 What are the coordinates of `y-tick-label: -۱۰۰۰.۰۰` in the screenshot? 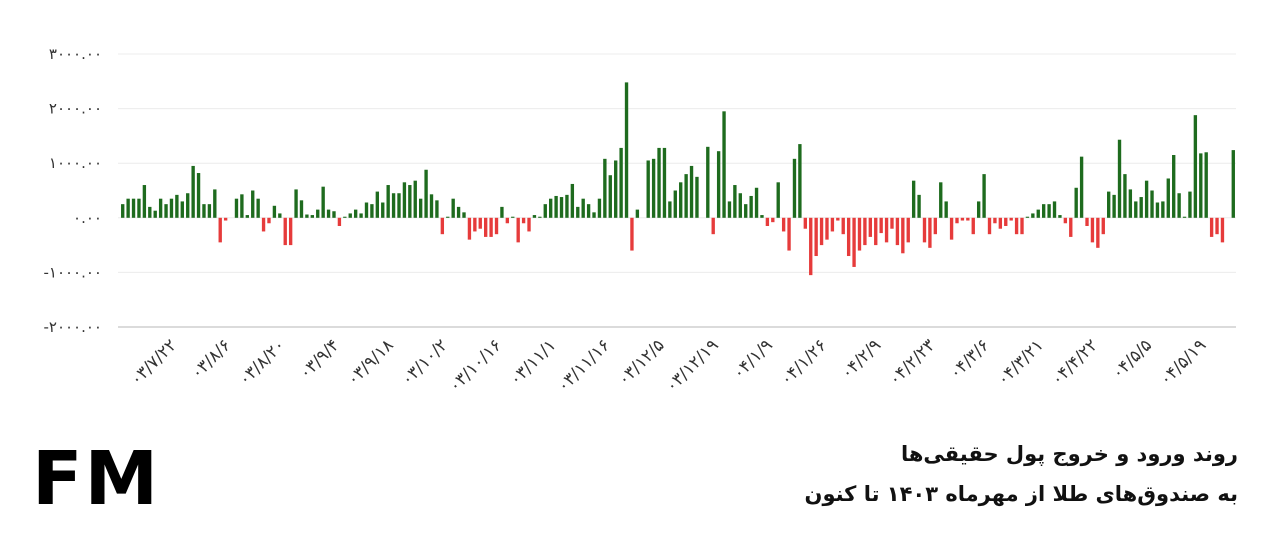 It's located at (72, 272).